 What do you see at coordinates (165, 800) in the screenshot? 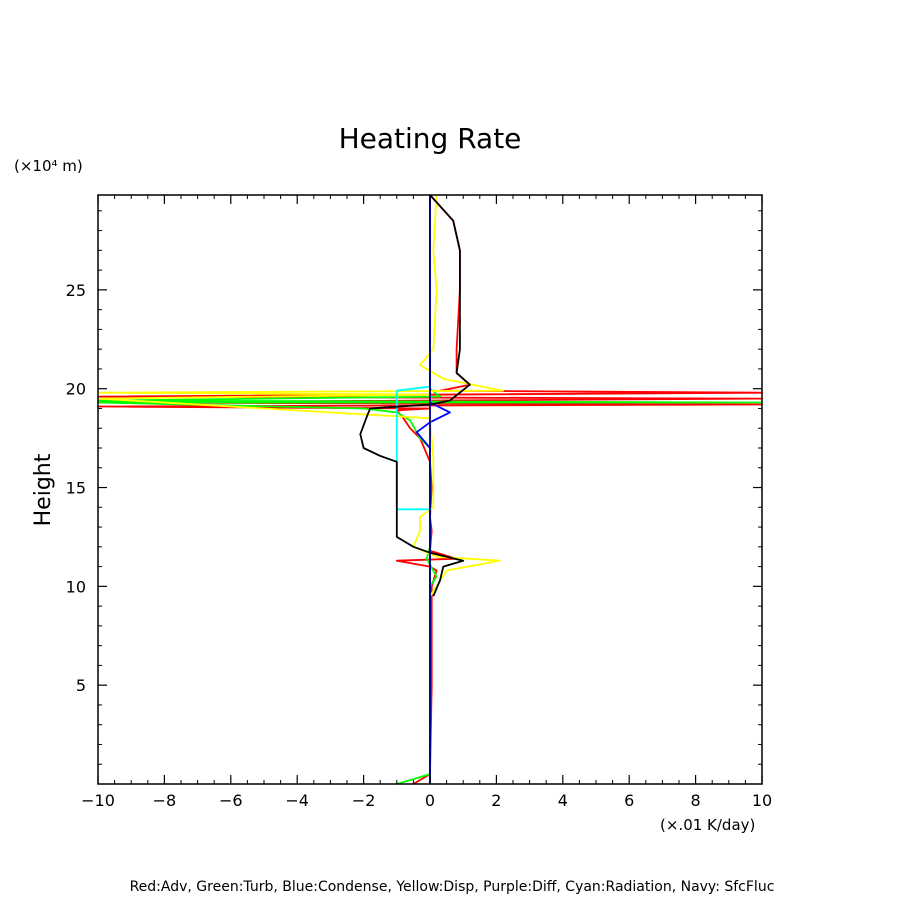
I see `x-tick-label: −8` at bounding box center [165, 800].